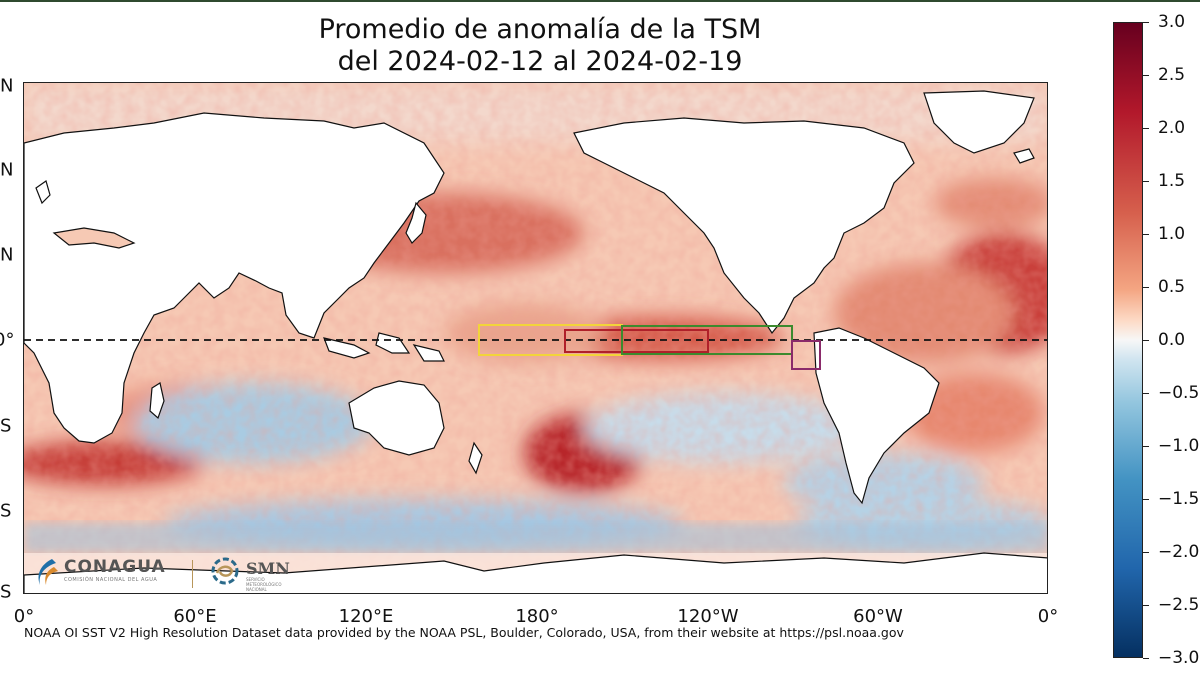  I want to click on south-america, so click(876, 416).